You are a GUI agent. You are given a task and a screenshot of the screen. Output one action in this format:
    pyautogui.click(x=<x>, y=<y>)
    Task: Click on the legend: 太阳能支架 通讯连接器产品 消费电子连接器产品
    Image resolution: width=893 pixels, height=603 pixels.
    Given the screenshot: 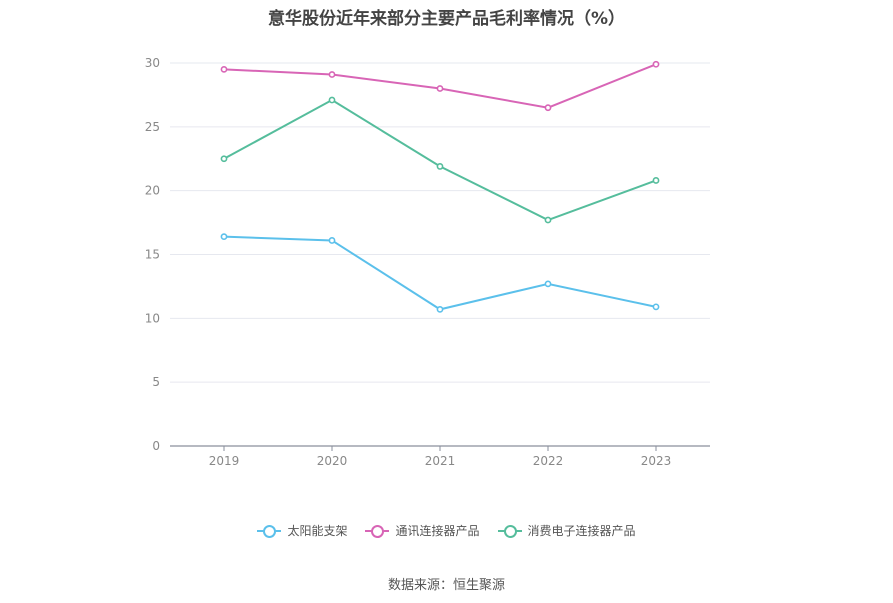 What is the action you would take?
    pyautogui.click(x=446, y=530)
    